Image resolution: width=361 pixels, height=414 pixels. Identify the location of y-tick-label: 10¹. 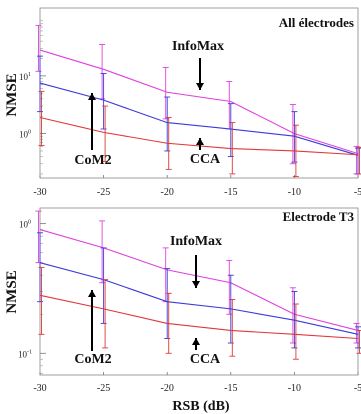
(25, 77).